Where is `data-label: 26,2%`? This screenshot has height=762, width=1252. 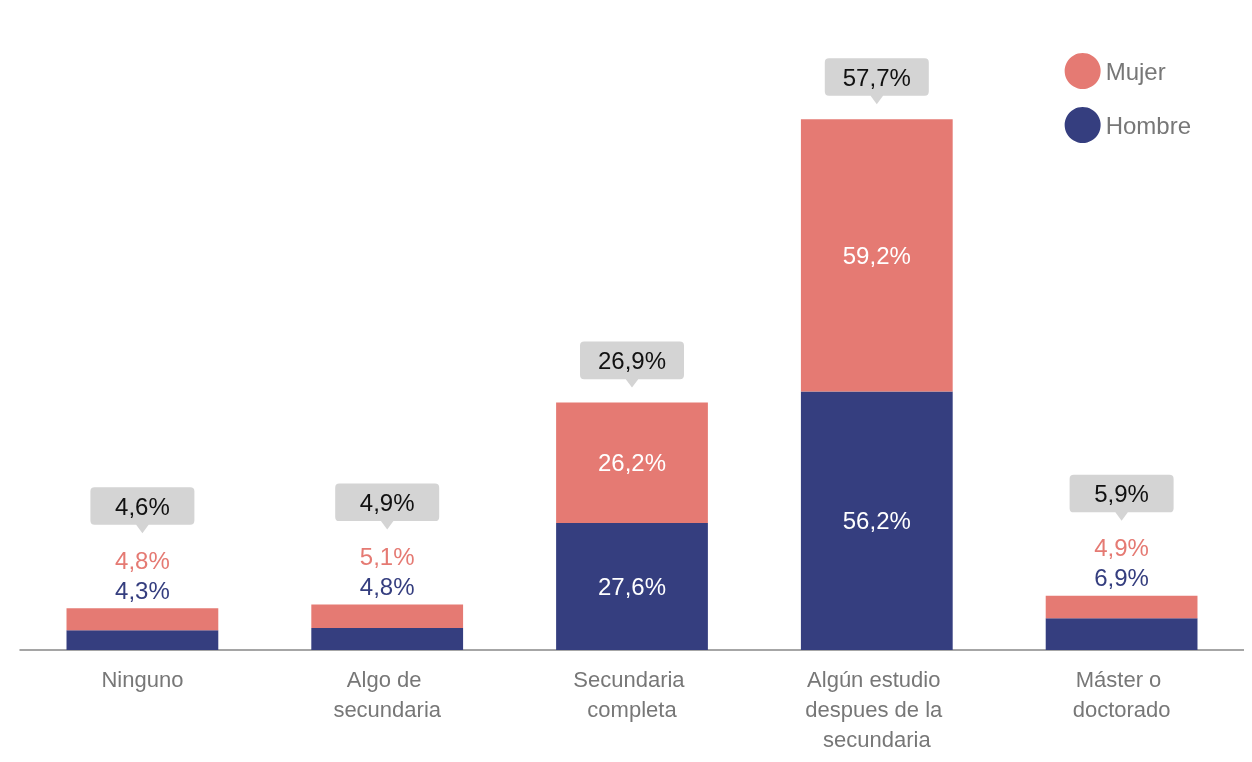 data-label: 26,2% is located at coordinates (632, 463).